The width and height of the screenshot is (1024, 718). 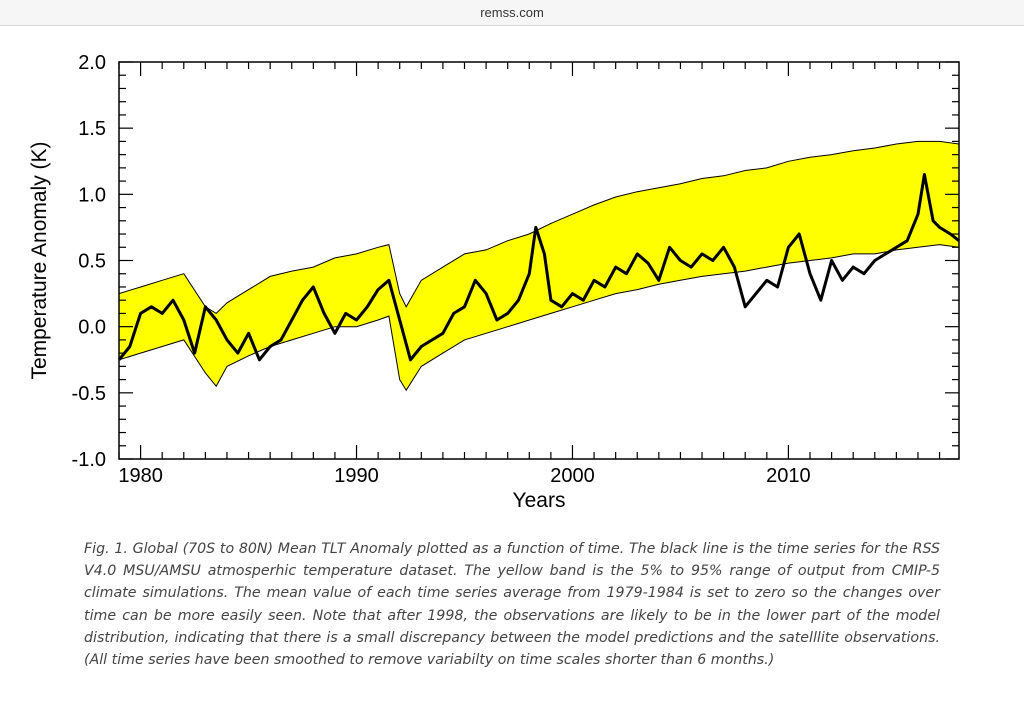 I want to click on y-tick-label: 2.0, so click(x=92, y=63).